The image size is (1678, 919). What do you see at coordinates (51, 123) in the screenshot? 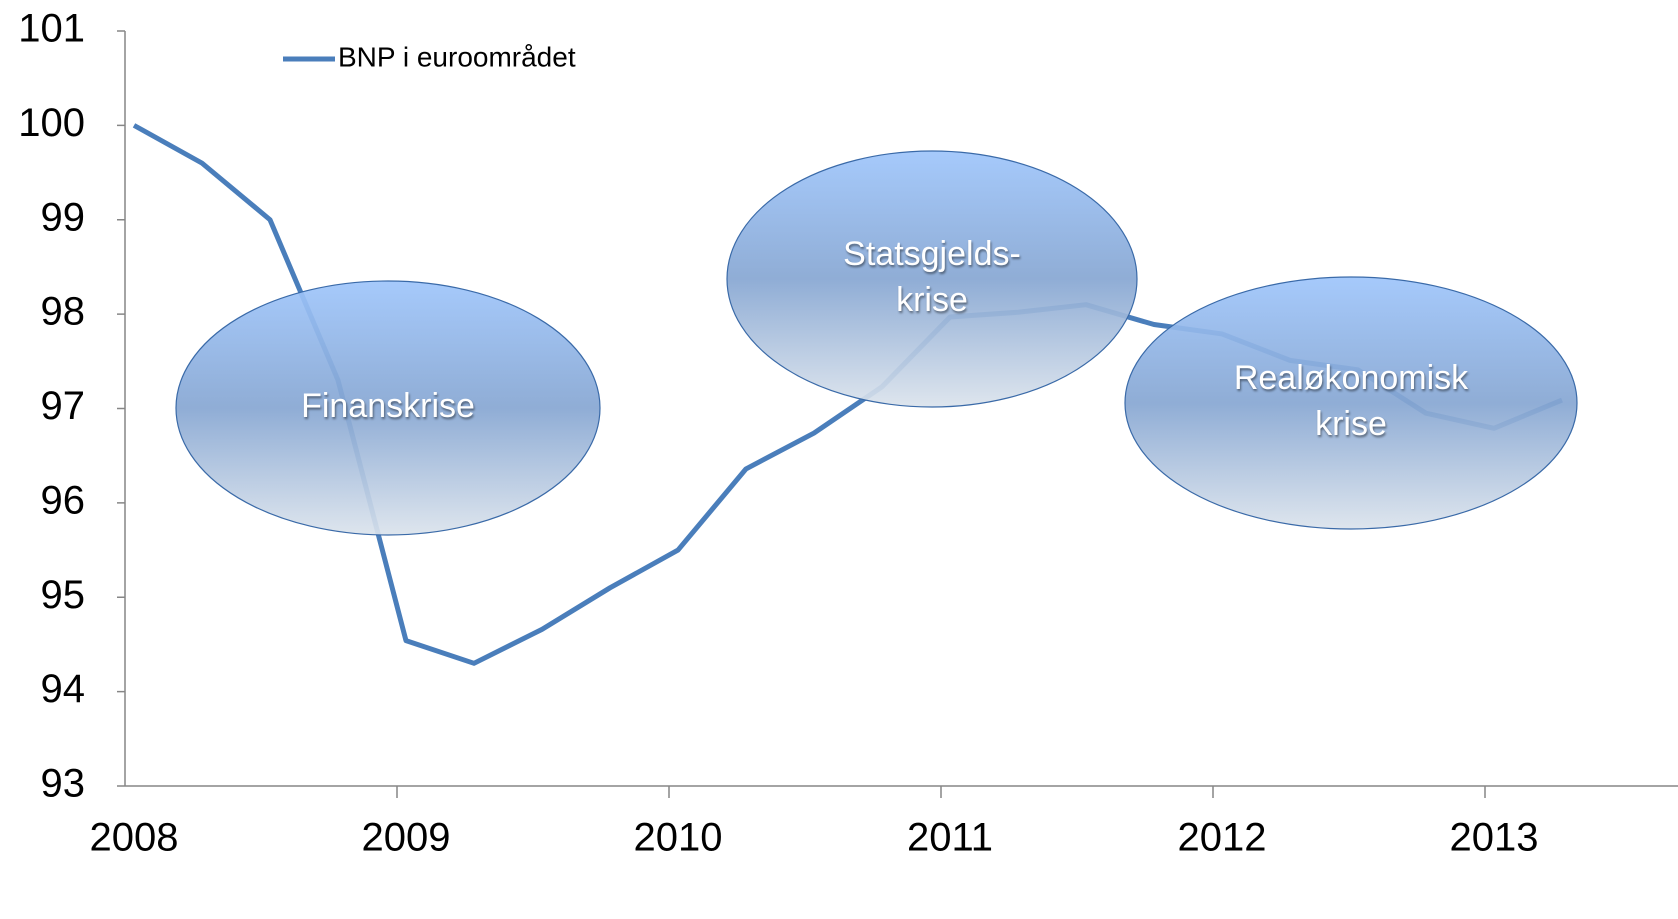
I see `y-tick-label: 100` at bounding box center [51, 123].